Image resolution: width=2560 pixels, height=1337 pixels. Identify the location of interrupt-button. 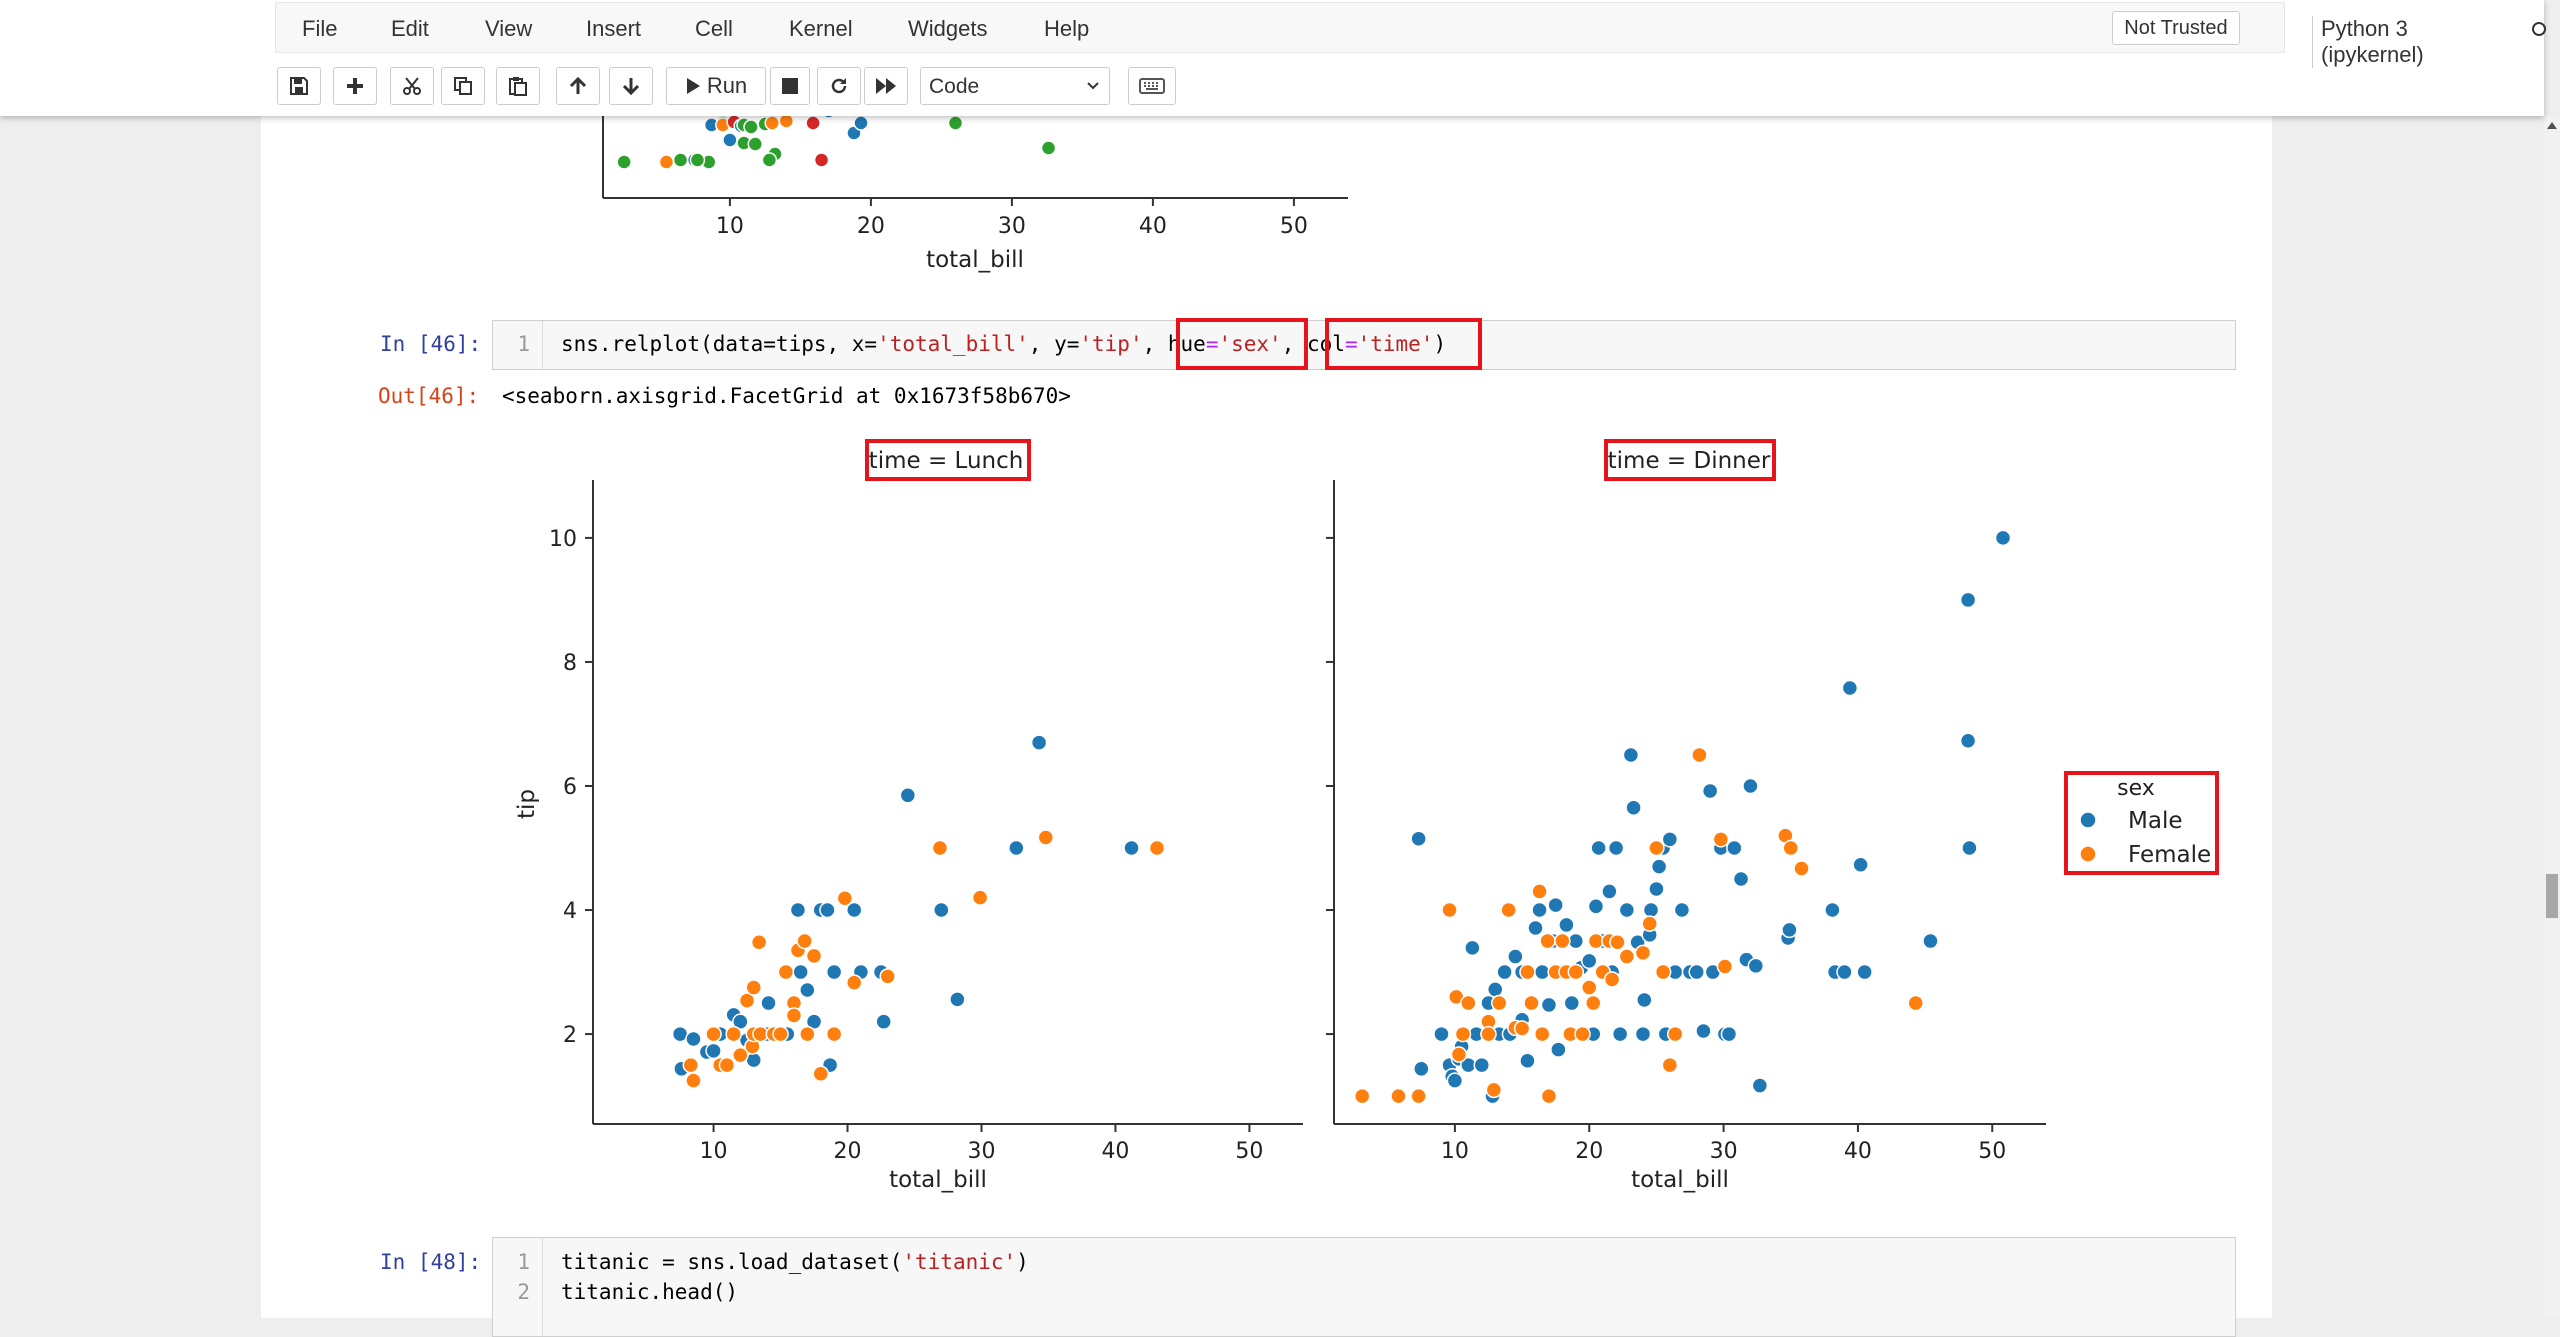
(790, 86).